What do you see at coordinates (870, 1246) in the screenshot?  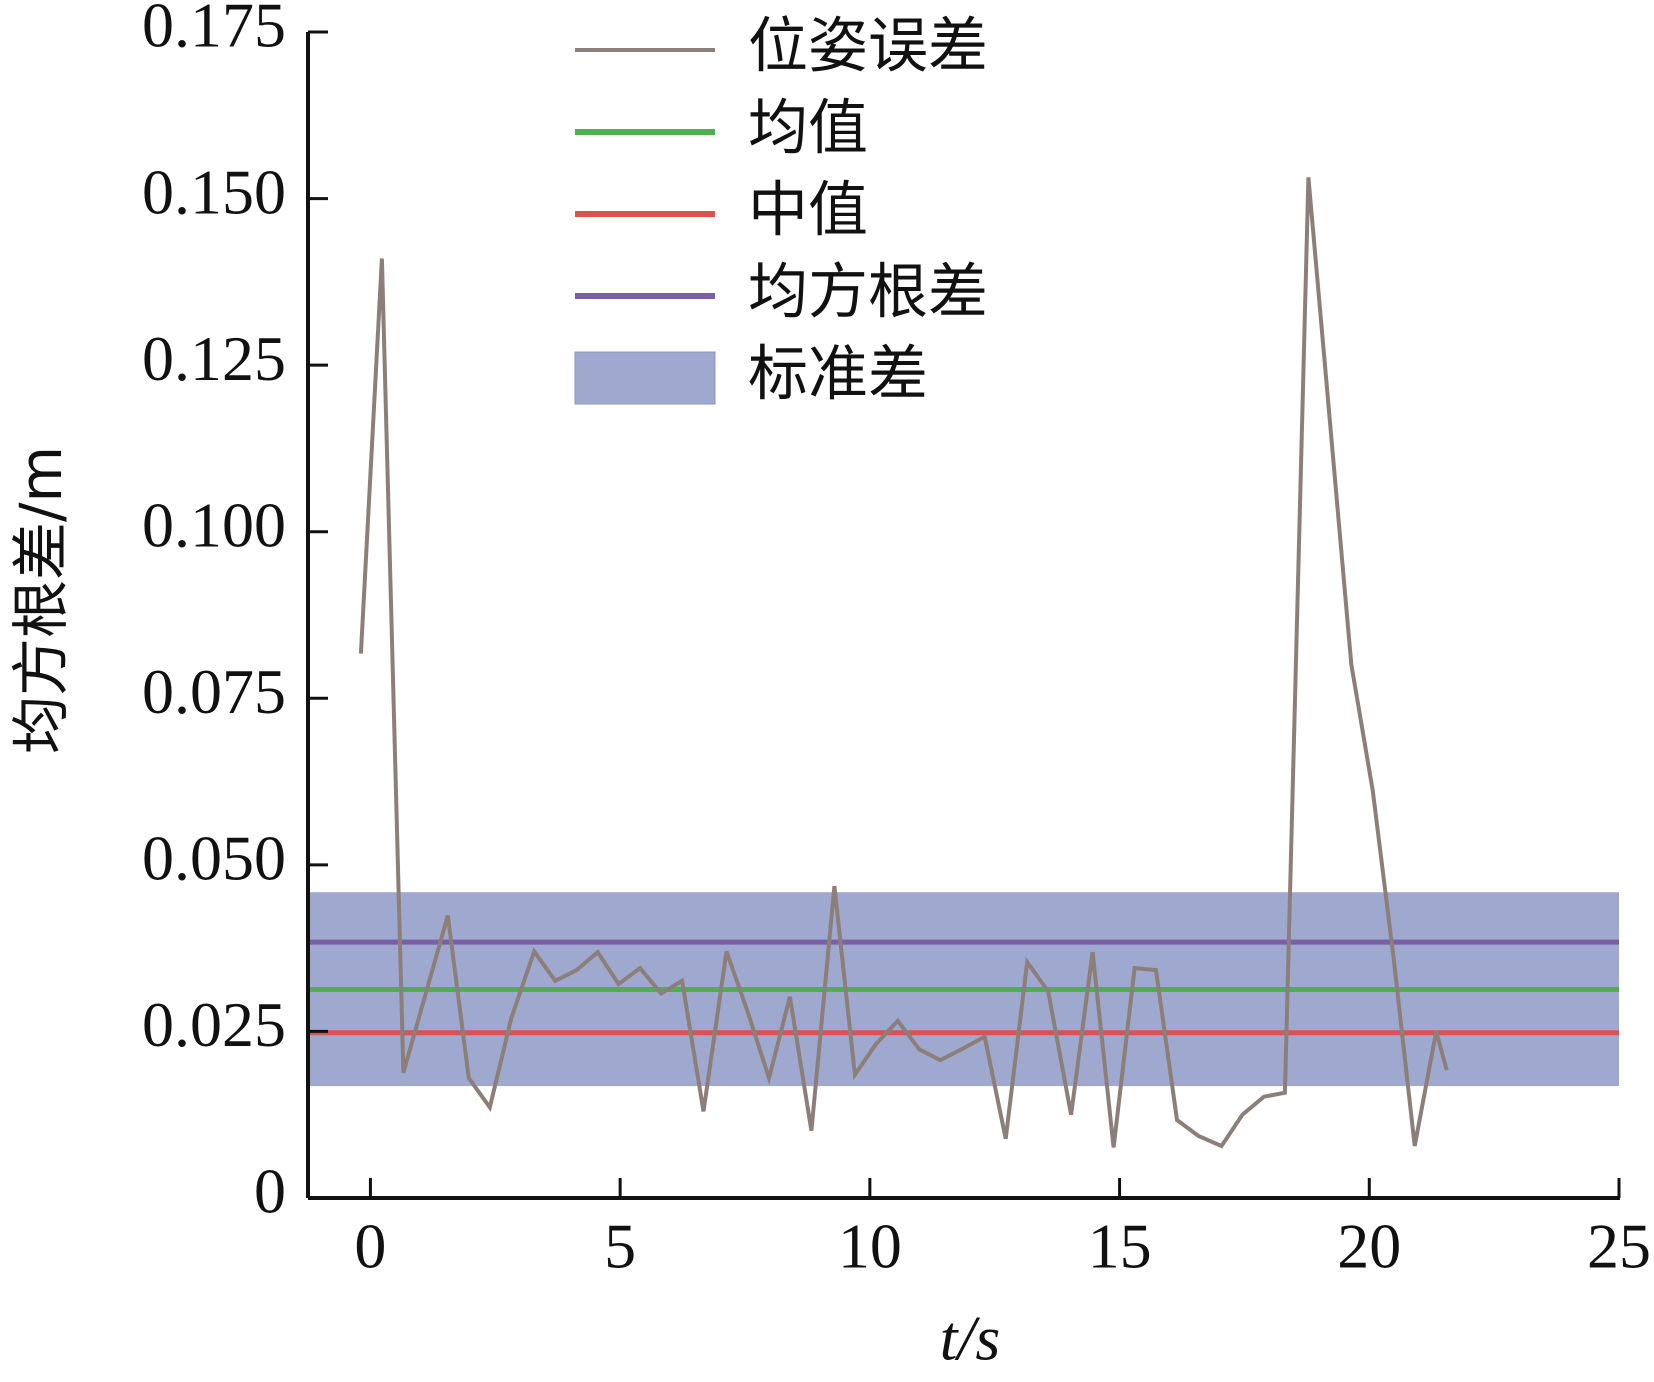 I see `x-tick-label: 10` at bounding box center [870, 1246].